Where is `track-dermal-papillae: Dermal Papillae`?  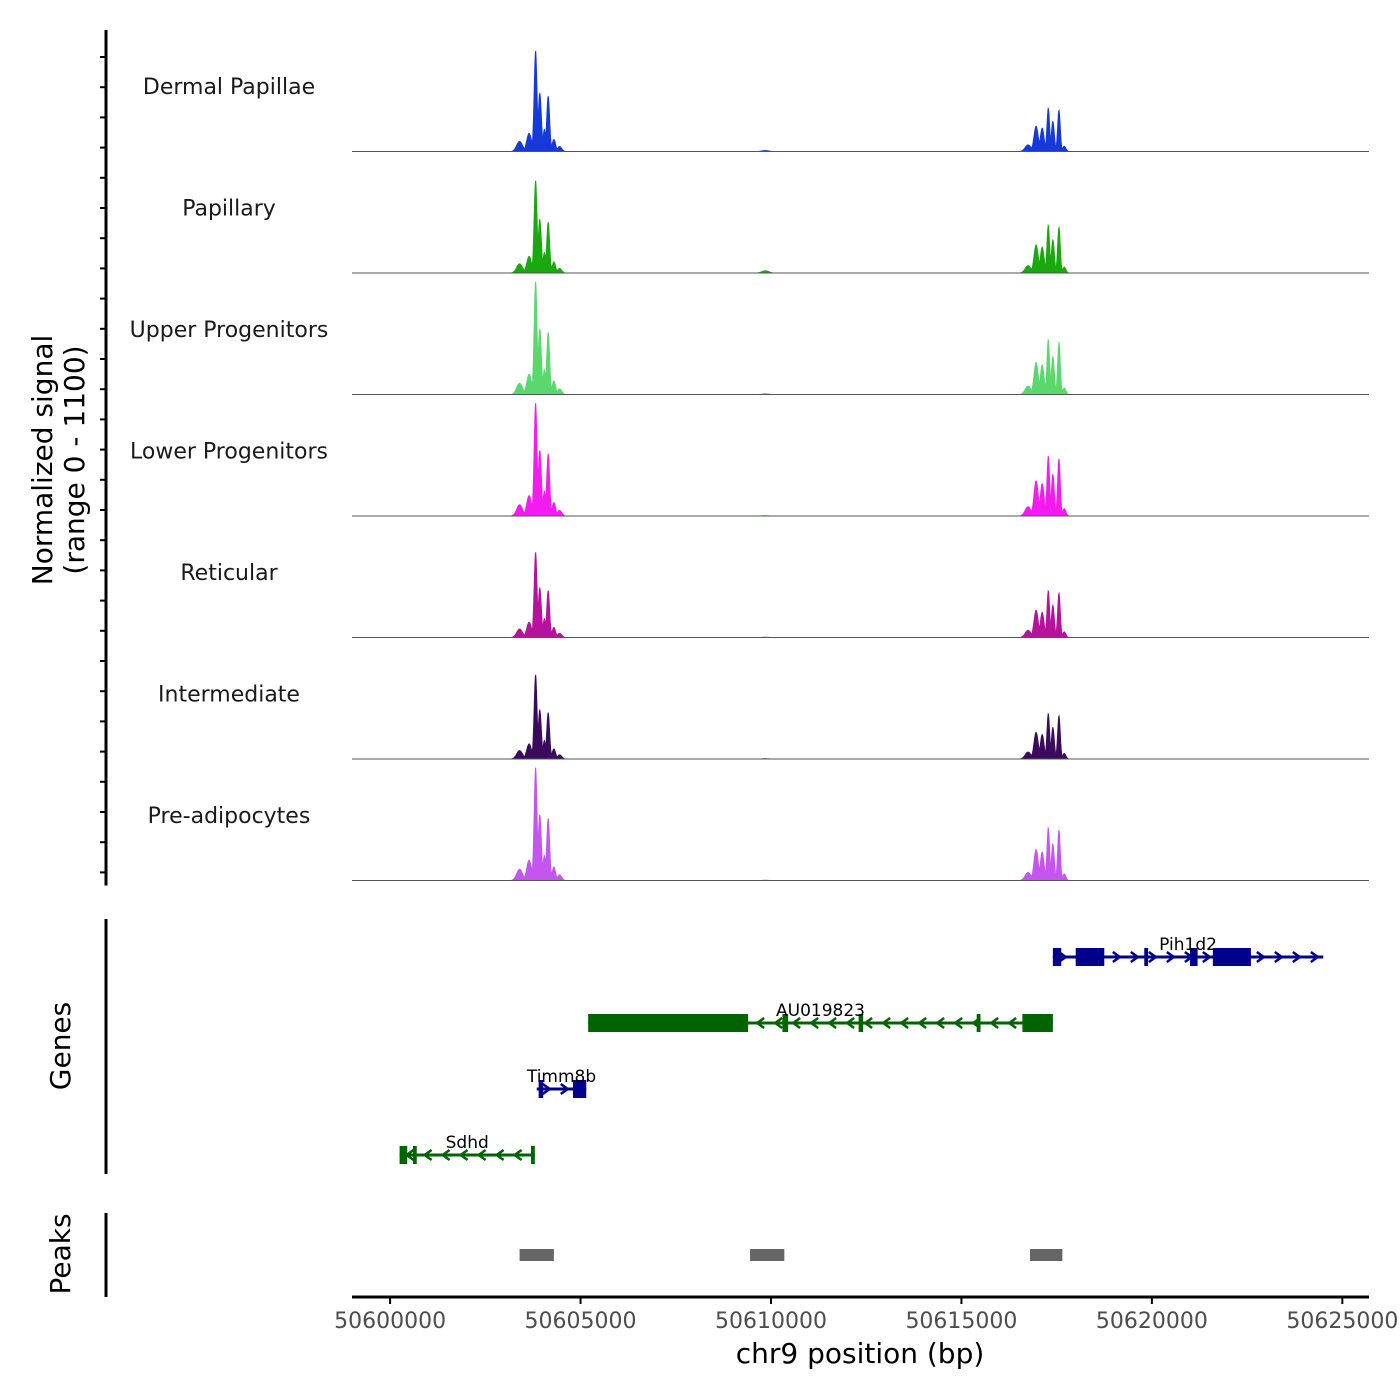
track-dermal-papillae: Dermal Papillae is located at coordinates (756, 101).